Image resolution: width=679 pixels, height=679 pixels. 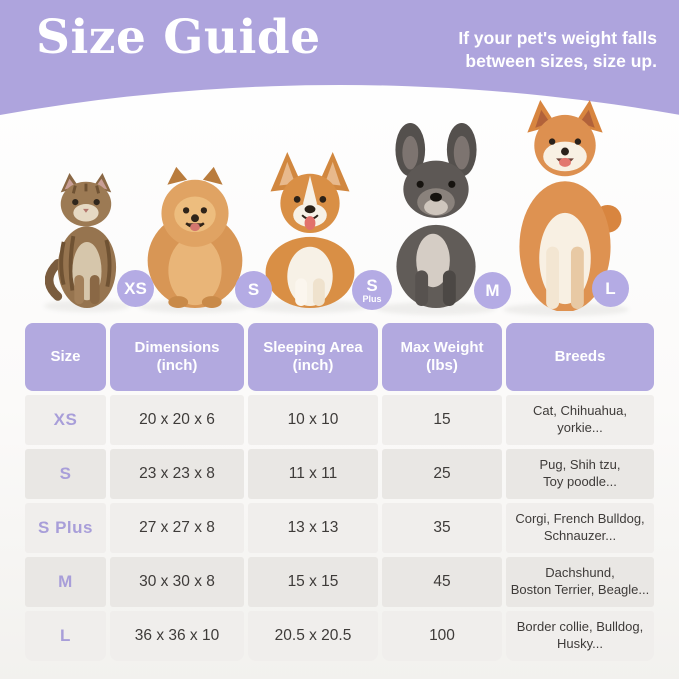 I want to click on badge-xs-label: XS, so click(x=135, y=288).